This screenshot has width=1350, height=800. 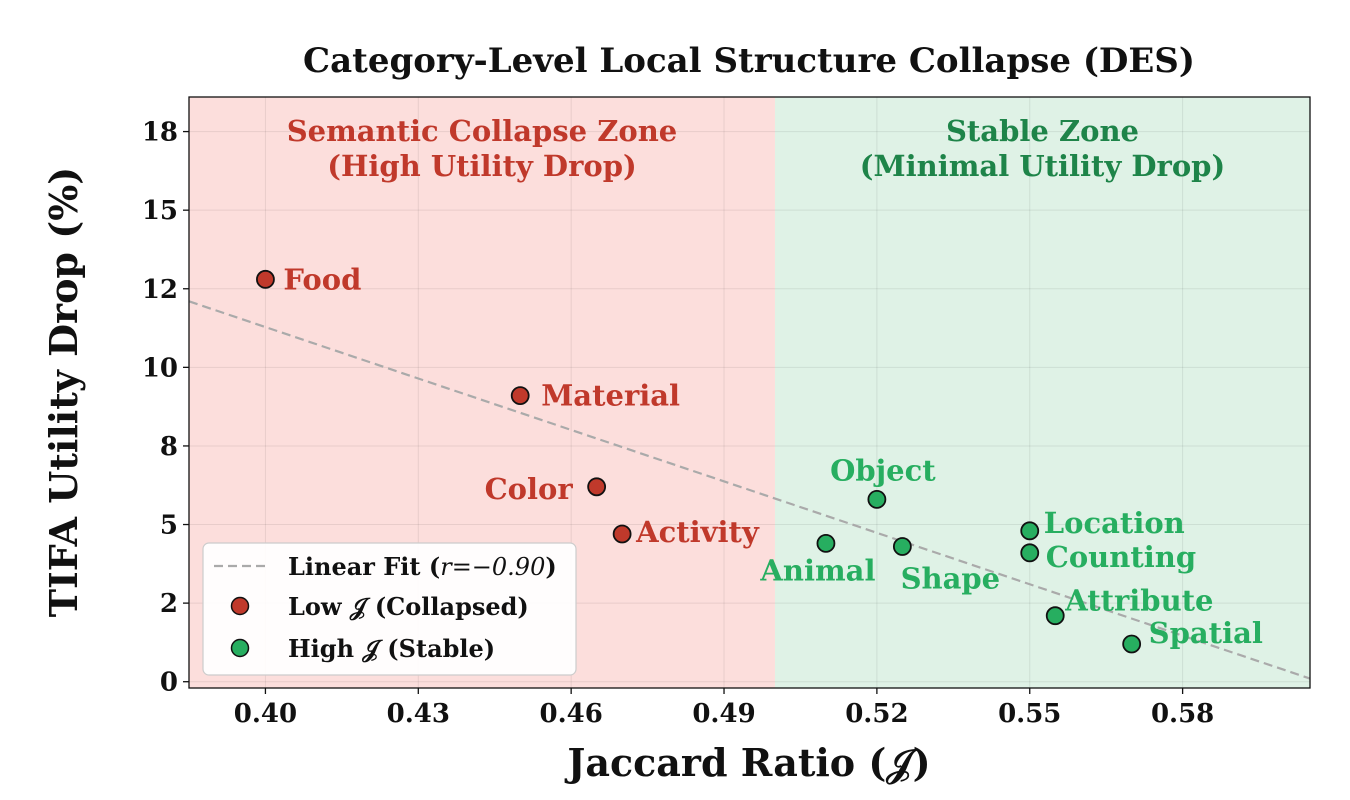 I want to click on x-tick-label: 0.52, so click(x=876, y=714).